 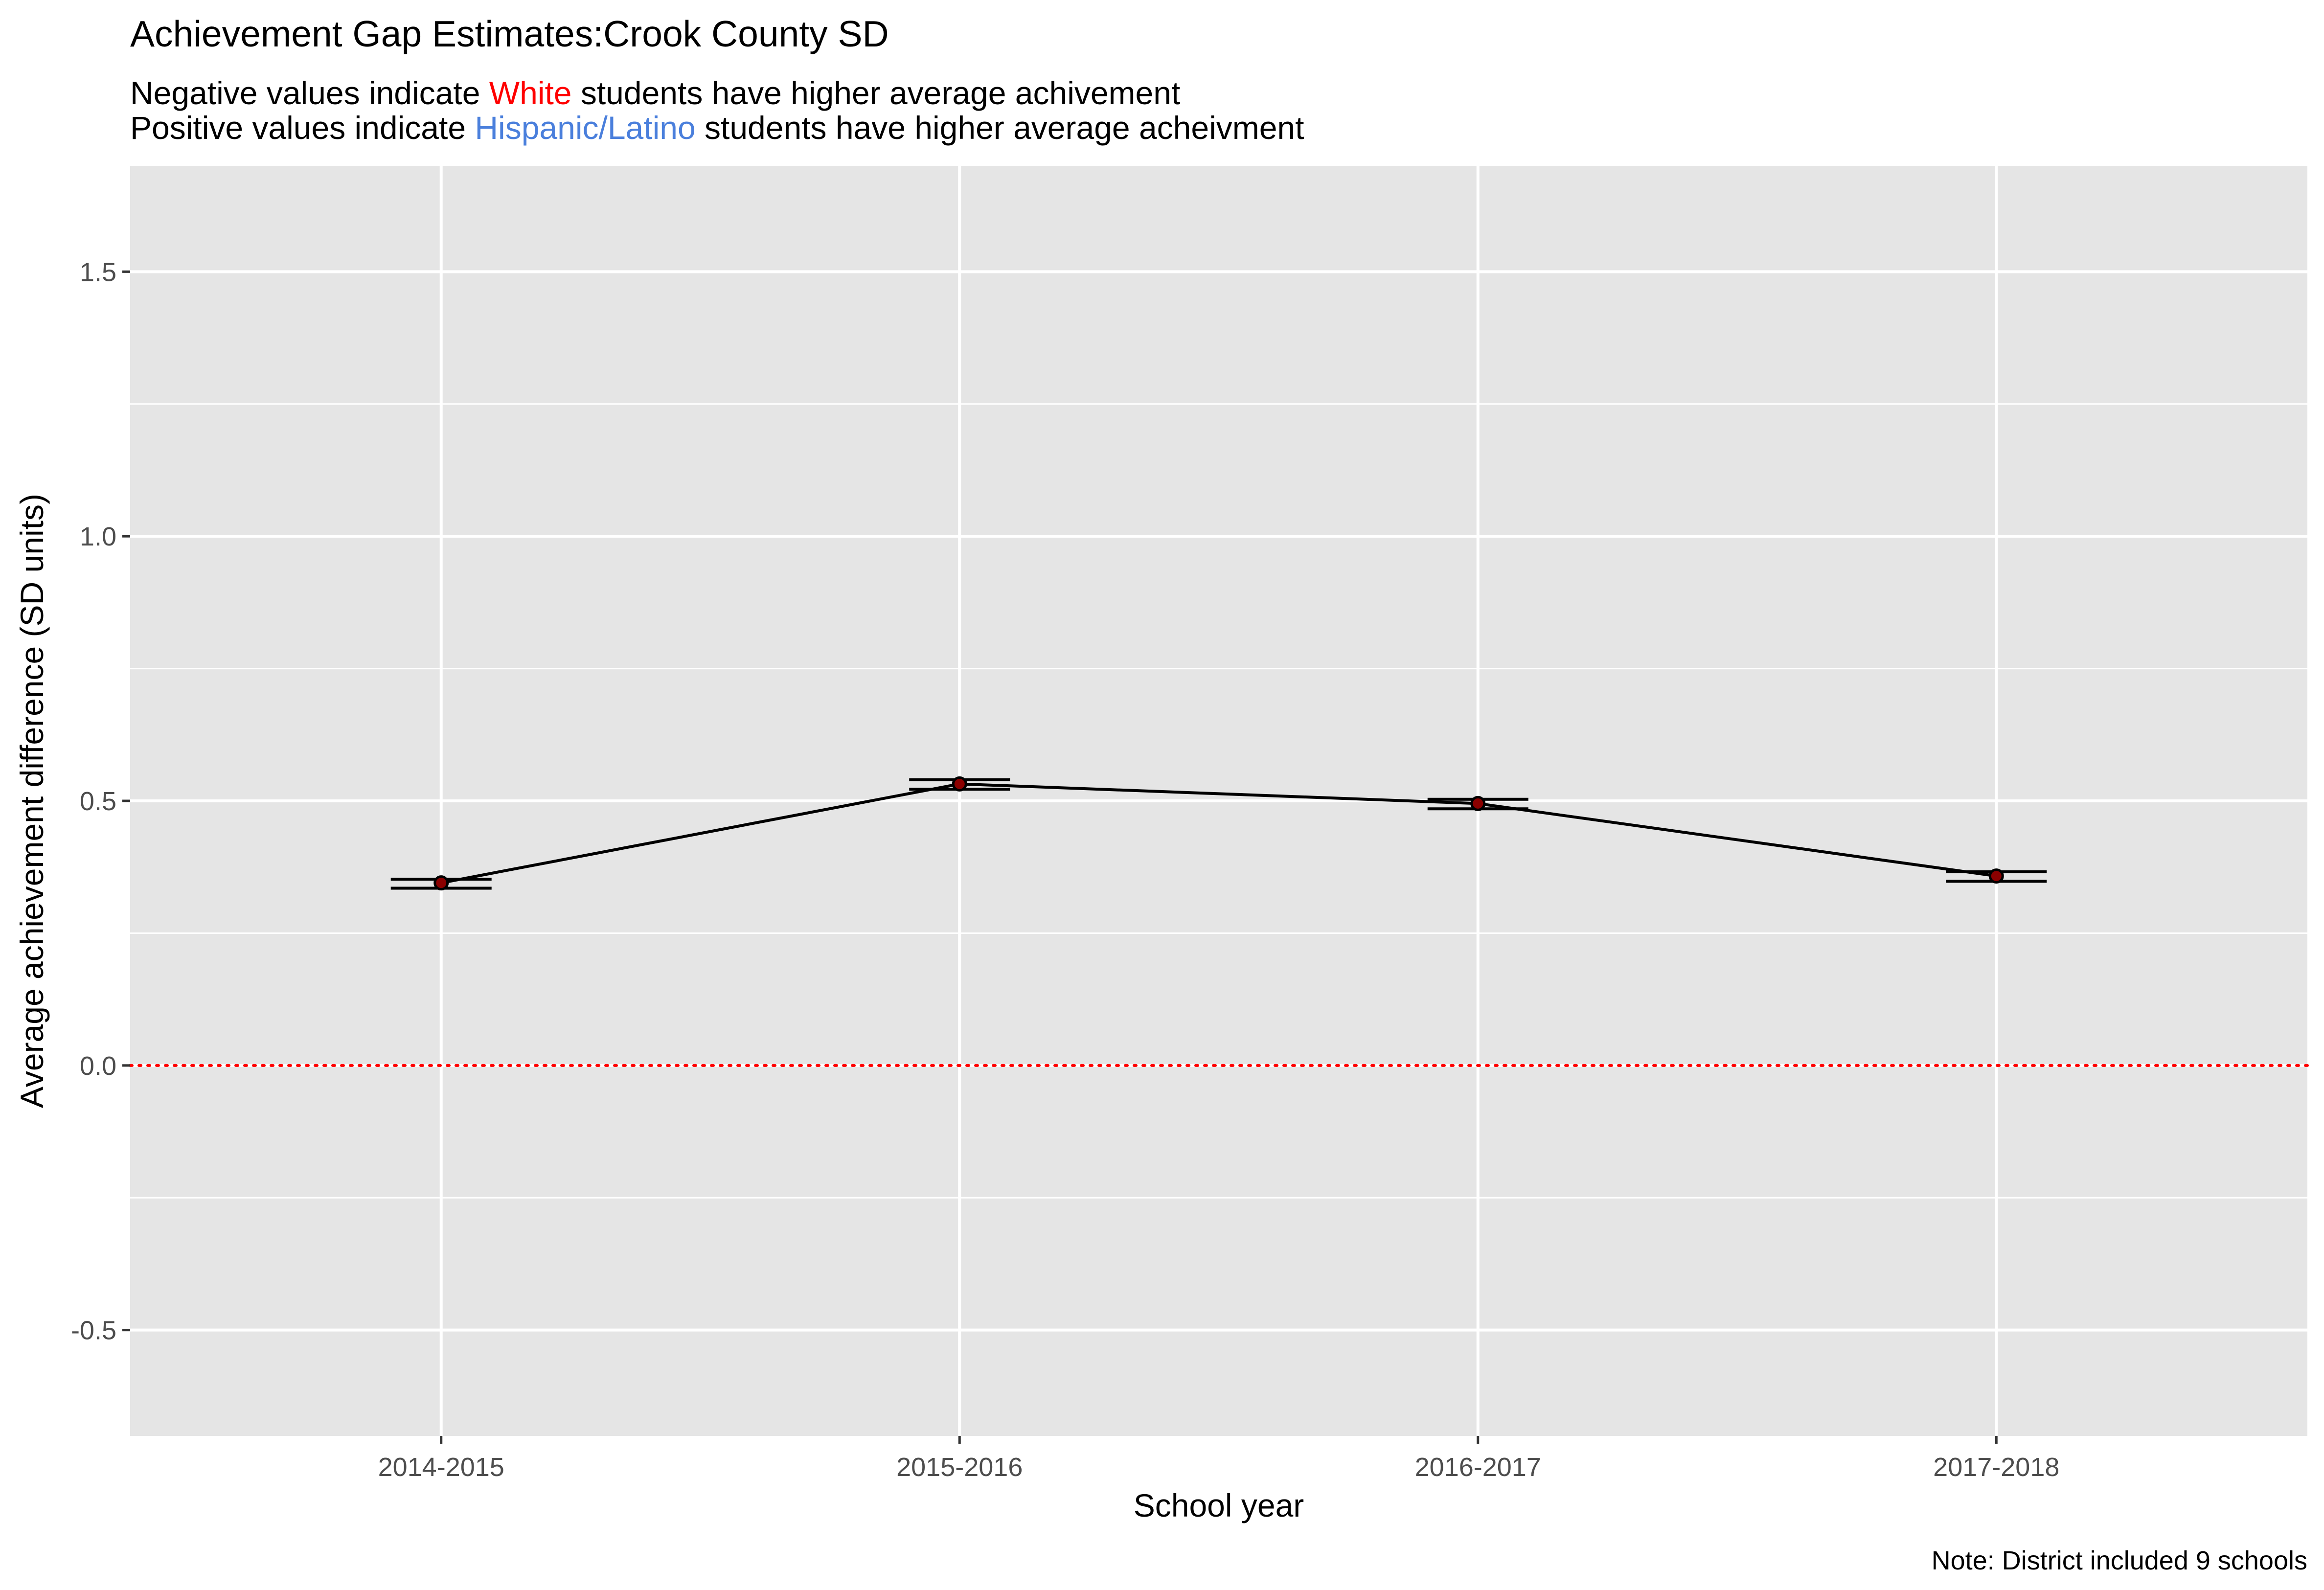 What do you see at coordinates (1000, 128) in the screenshot?
I see `subtitle-line-2-after: students have higher average acheivment` at bounding box center [1000, 128].